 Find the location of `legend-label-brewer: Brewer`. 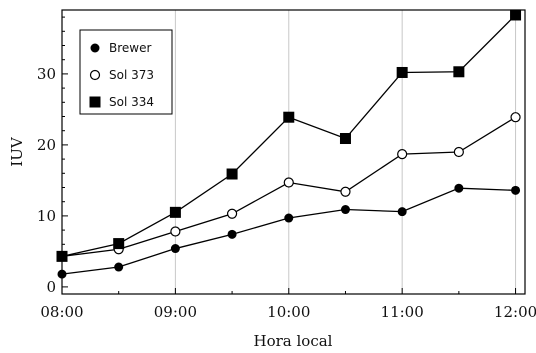

legend-label-brewer: Brewer is located at coordinates (130, 48).